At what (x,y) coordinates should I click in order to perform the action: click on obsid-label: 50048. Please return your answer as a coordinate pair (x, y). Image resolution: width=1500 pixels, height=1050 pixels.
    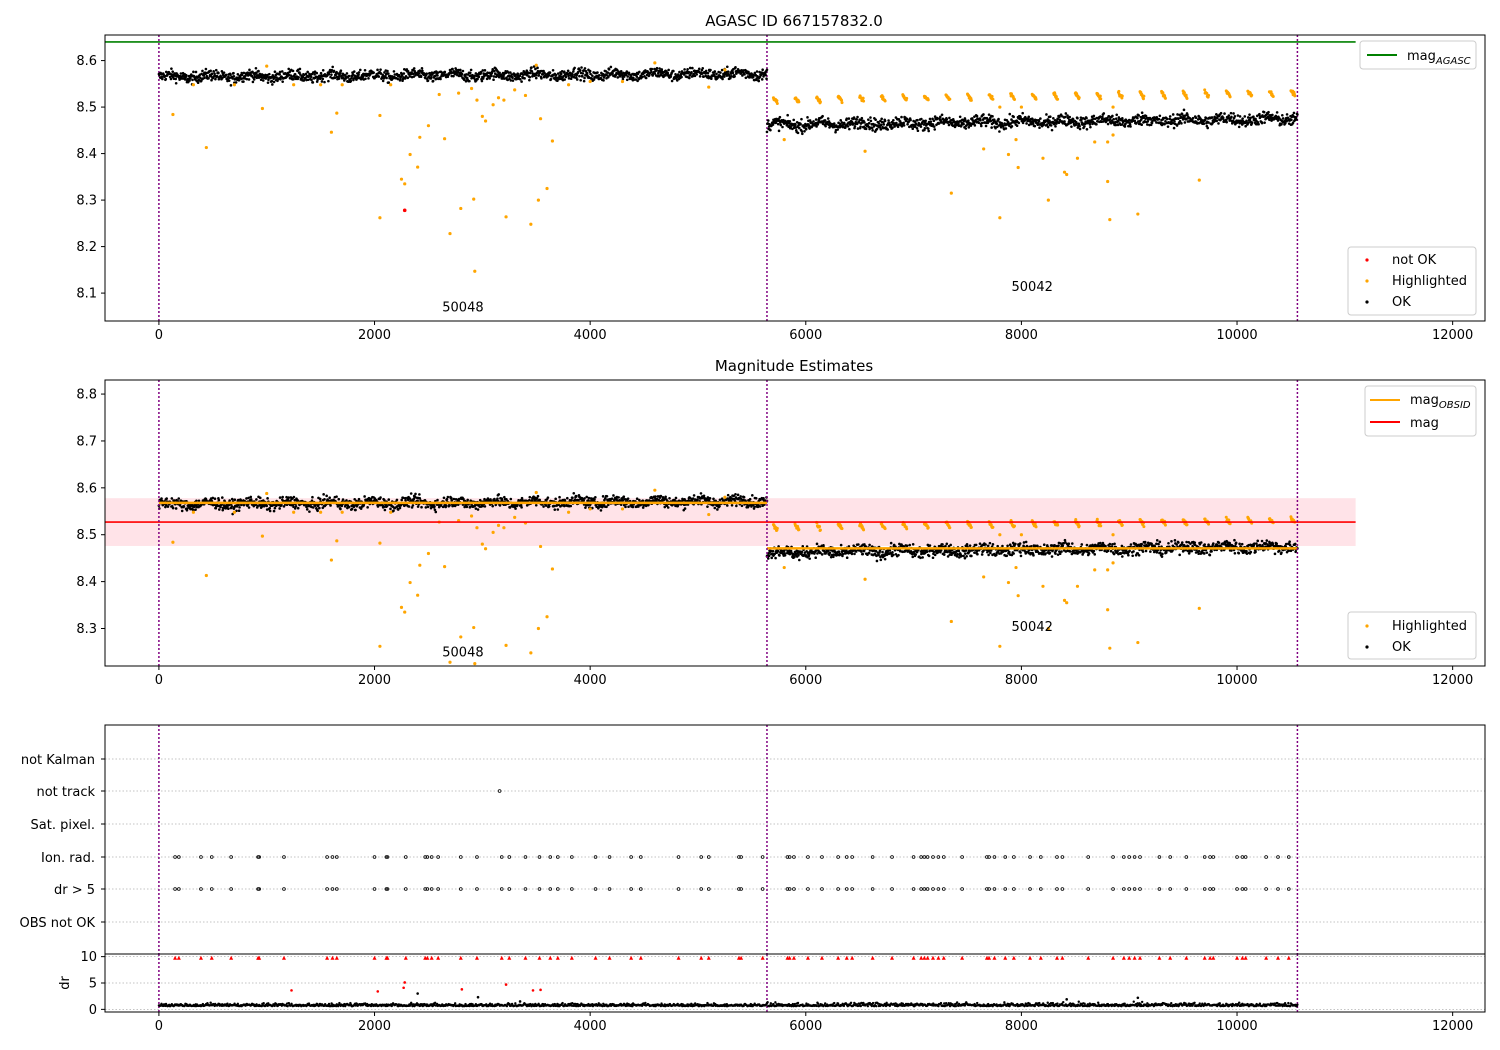
    Looking at the image, I should click on (462, 308).